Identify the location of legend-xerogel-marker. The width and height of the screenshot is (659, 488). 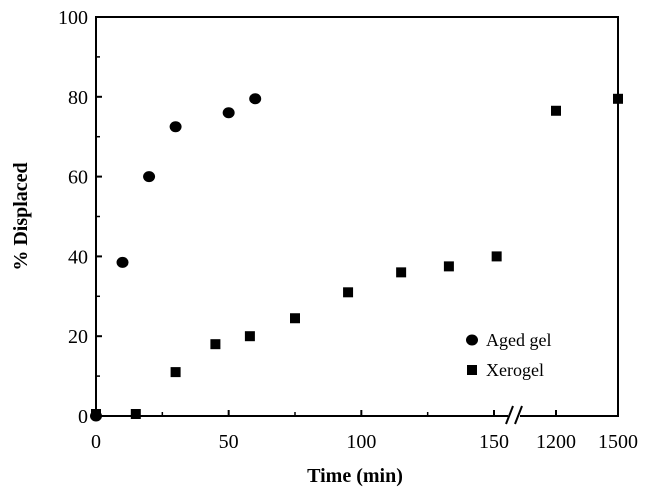
(472, 370).